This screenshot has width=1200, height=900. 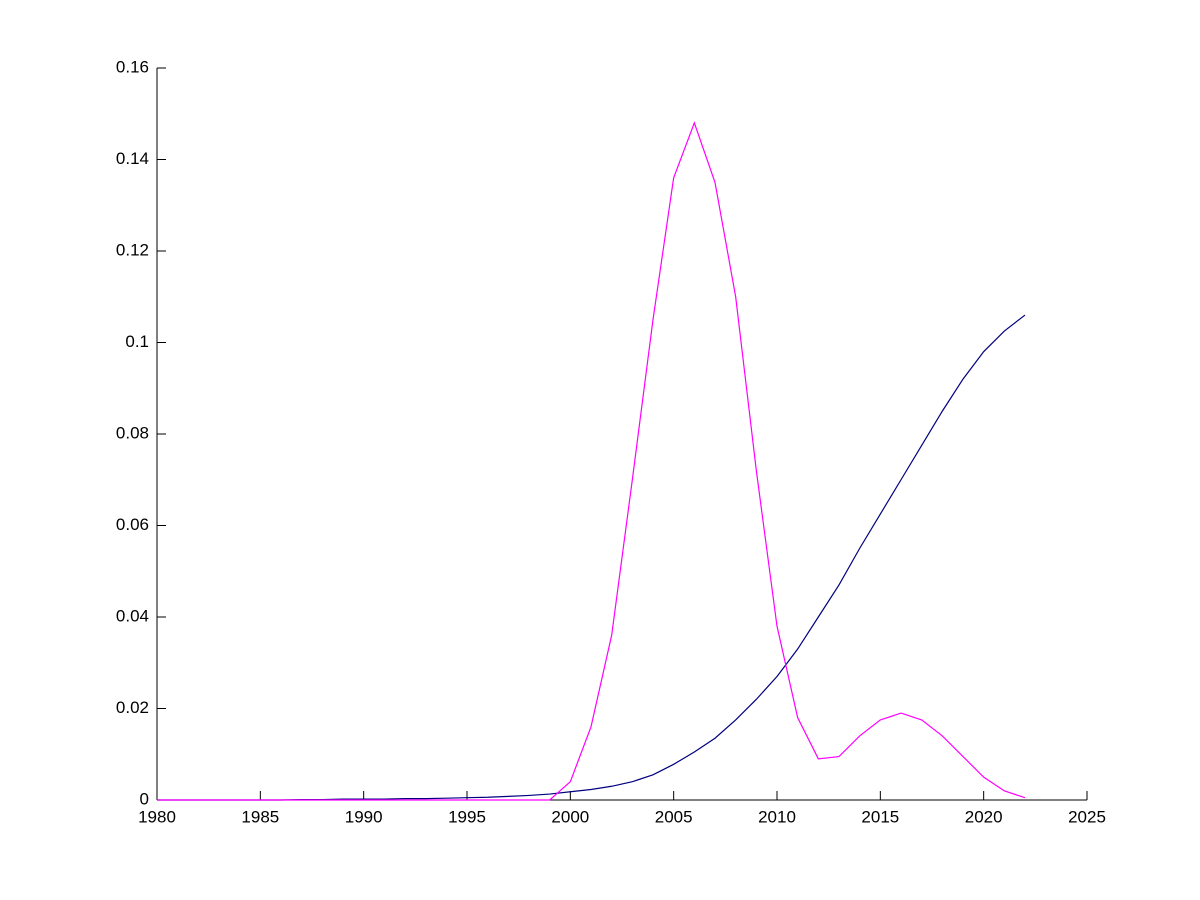 I want to click on y-tick-label: 0.02, so click(x=132, y=707).